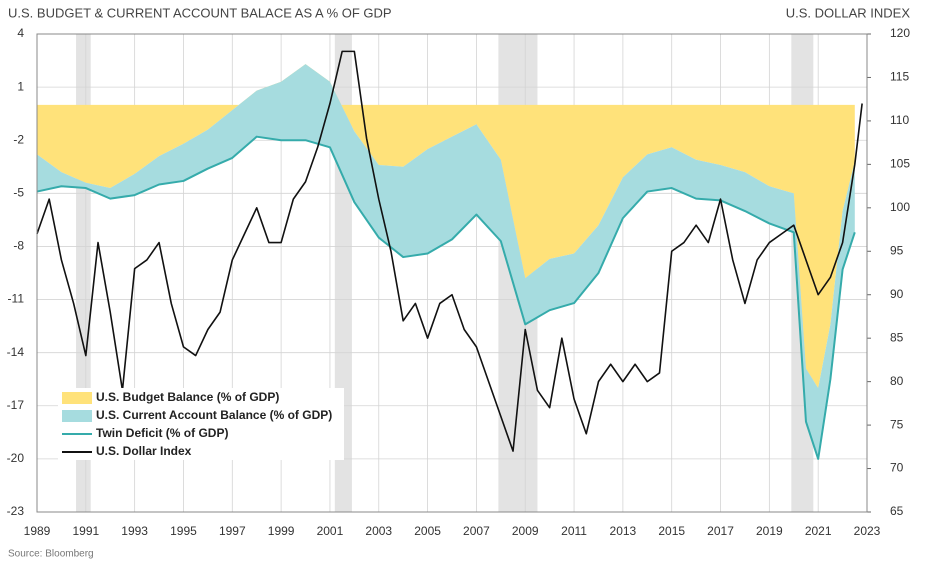 The width and height of the screenshot is (930, 566). I want to click on y-tick-label: -11, so click(16, 299).